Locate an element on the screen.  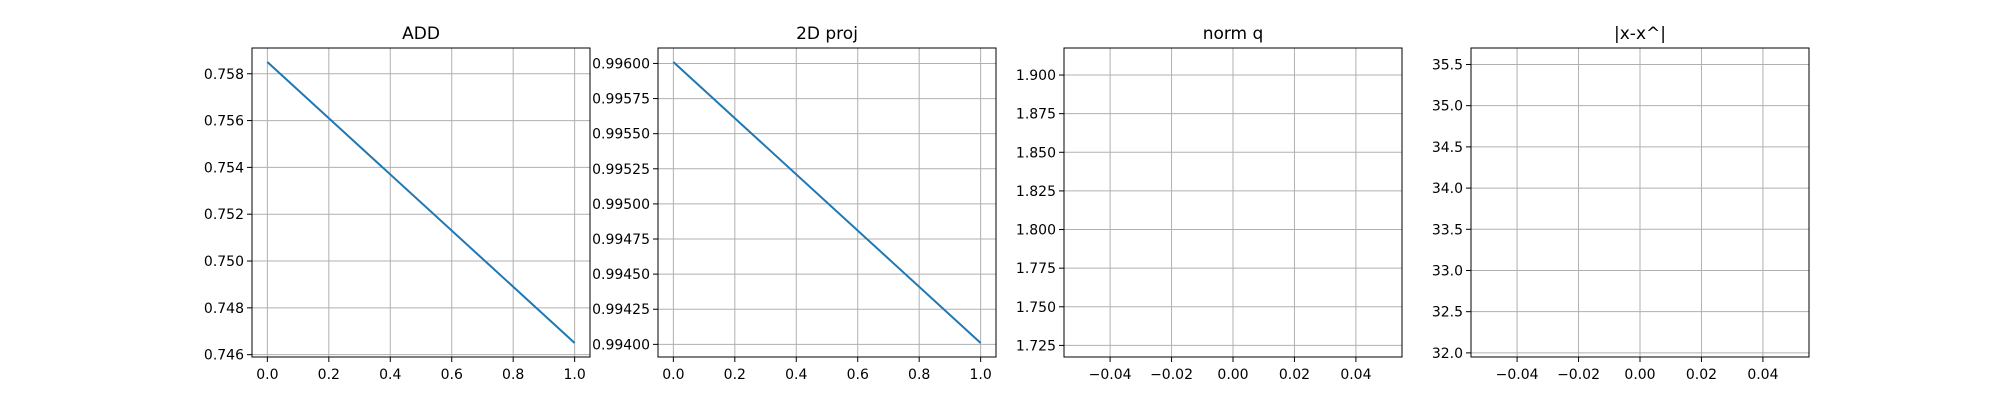
y-tick-label: 35.0 is located at coordinates (1447, 107).